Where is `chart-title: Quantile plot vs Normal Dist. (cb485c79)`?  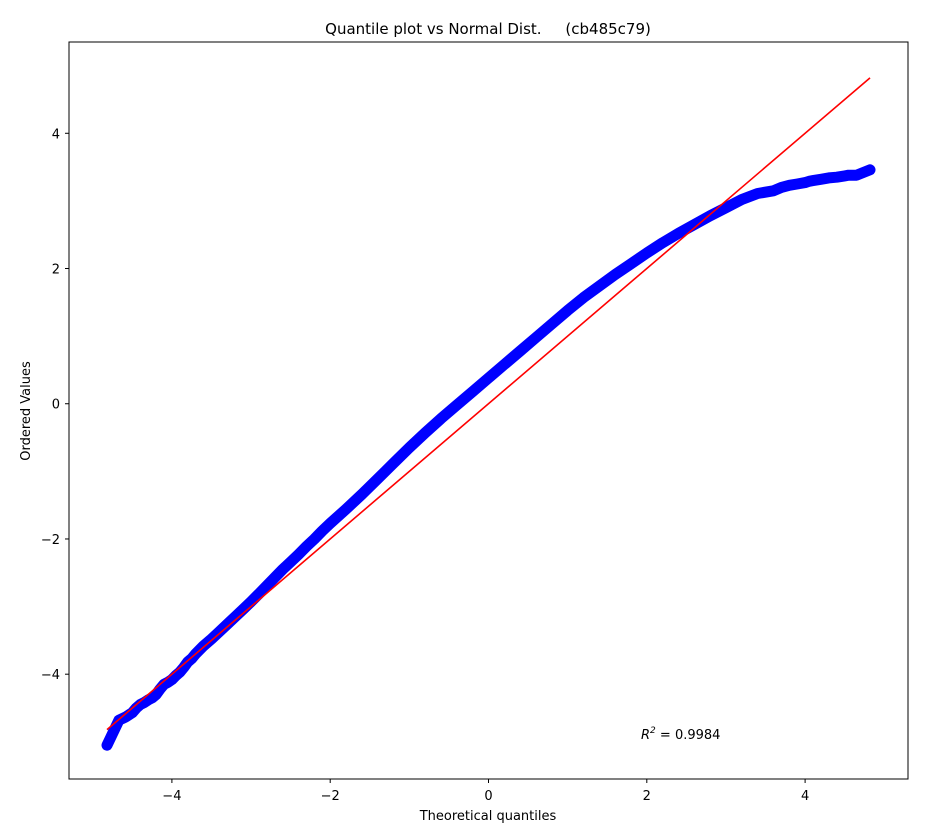
chart-title: Quantile plot vs Normal Dist. (cb485c79) is located at coordinates (488, 29).